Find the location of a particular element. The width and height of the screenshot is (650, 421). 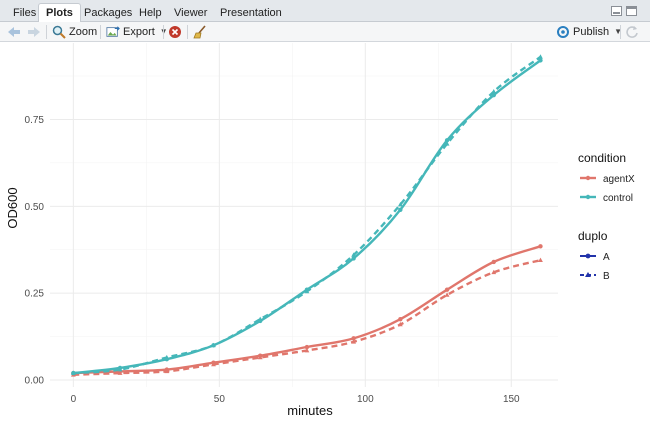

publish-button: Publish ▼ is located at coordinates (589, 32).